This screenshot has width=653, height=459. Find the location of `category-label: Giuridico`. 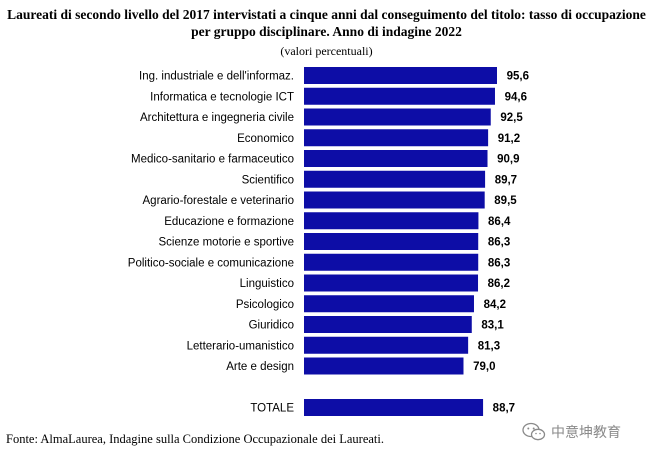

category-label: Giuridico is located at coordinates (271, 326).